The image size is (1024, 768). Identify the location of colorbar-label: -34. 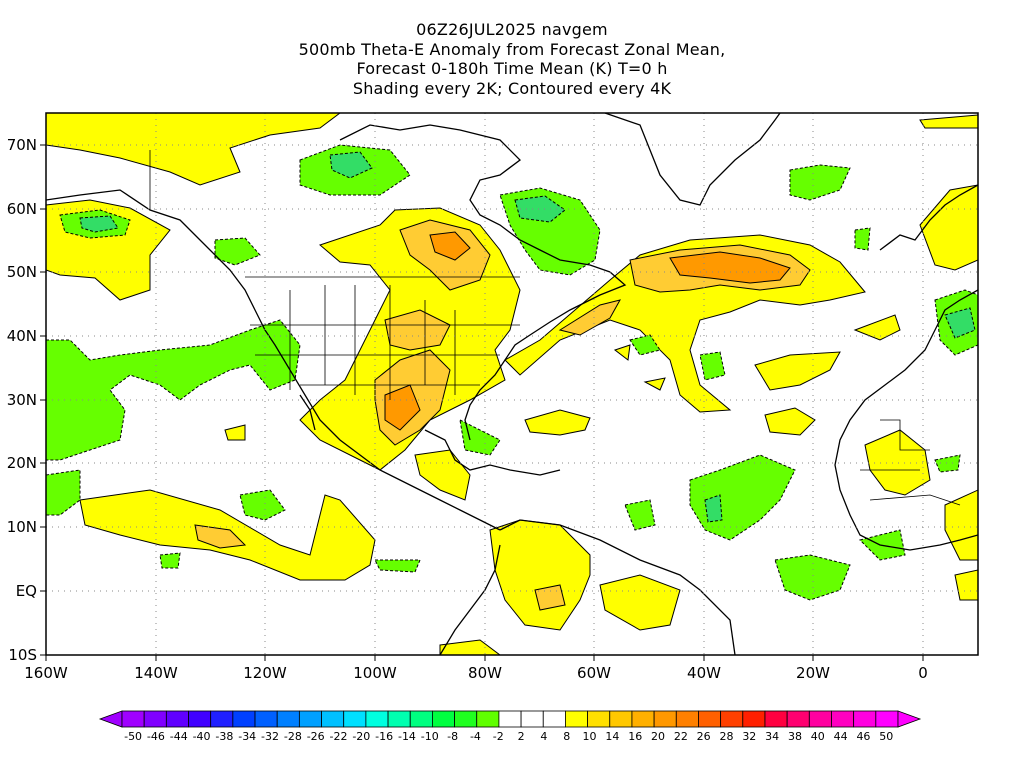
(247, 736).